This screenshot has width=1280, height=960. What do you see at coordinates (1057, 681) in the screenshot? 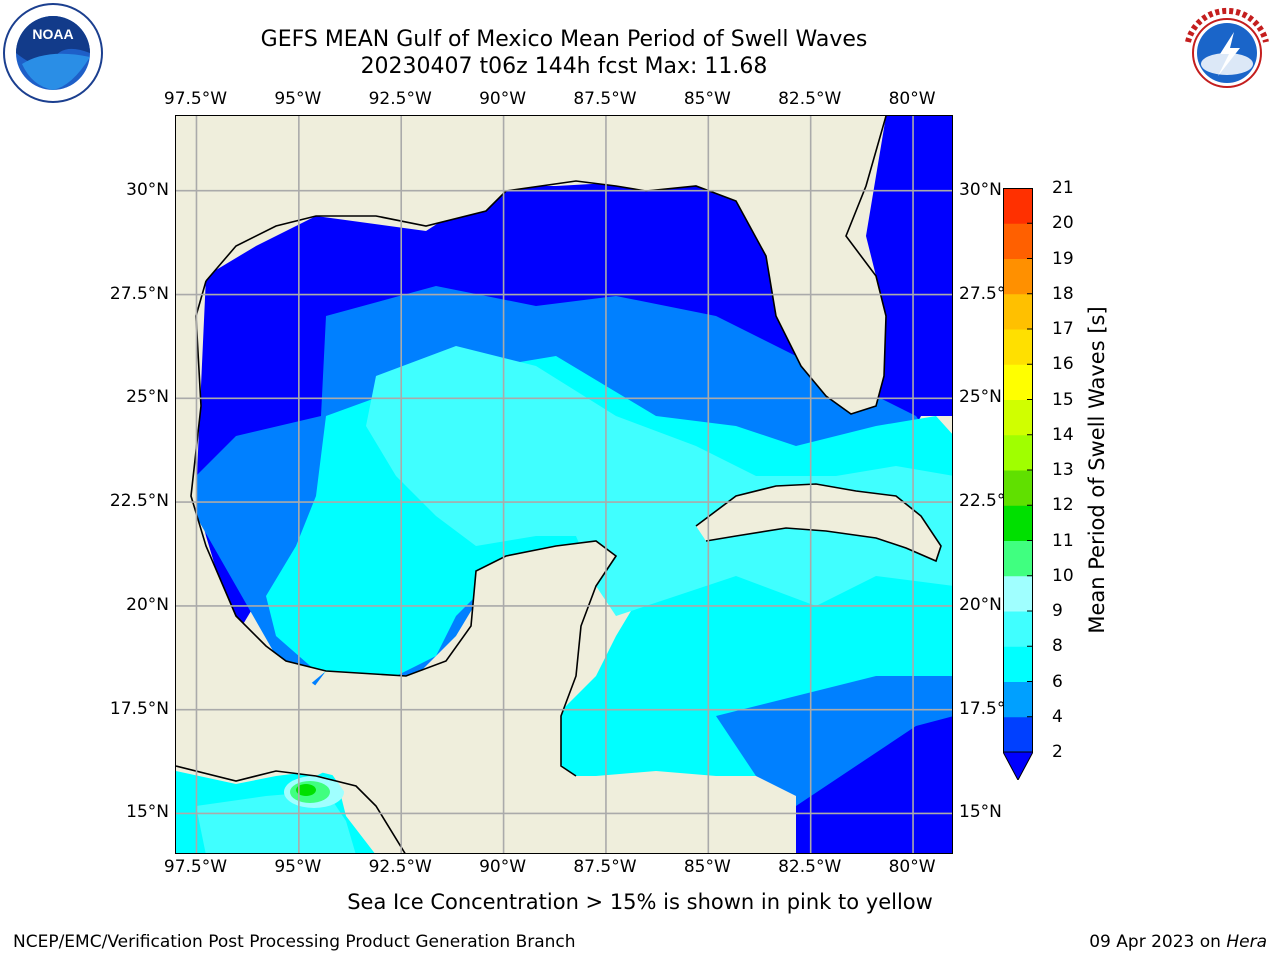
I see `colorbar-tick-label: 6` at bounding box center [1057, 681].